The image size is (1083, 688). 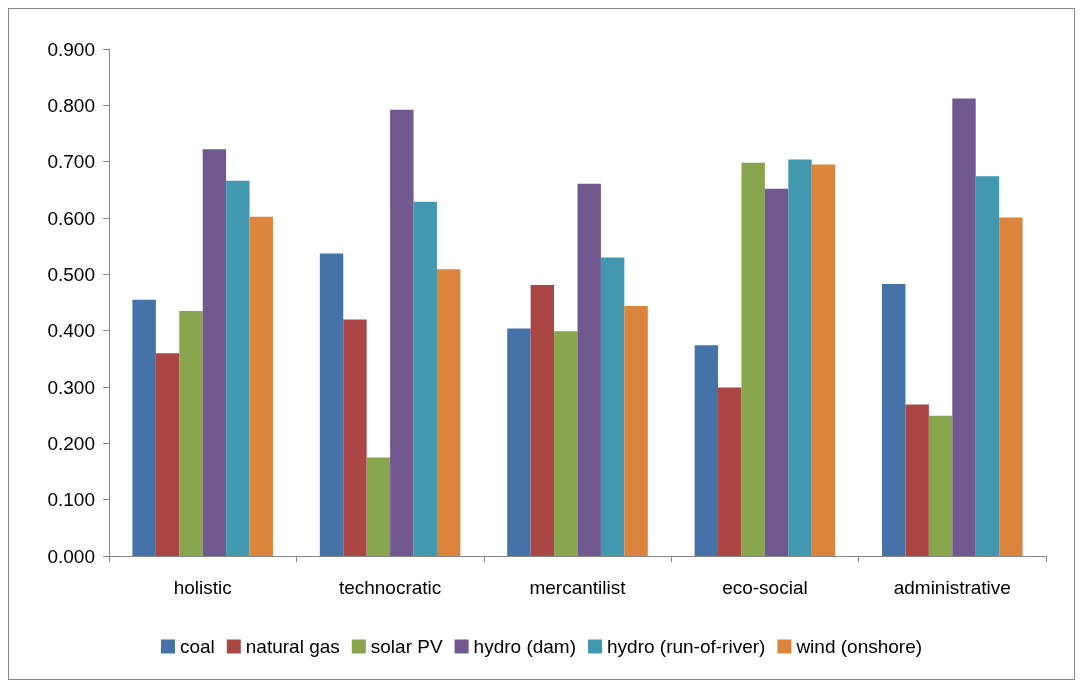 What do you see at coordinates (686, 646) in the screenshot?
I see `legend-label: hydro (run-of-river)` at bounding box center [686, 646].